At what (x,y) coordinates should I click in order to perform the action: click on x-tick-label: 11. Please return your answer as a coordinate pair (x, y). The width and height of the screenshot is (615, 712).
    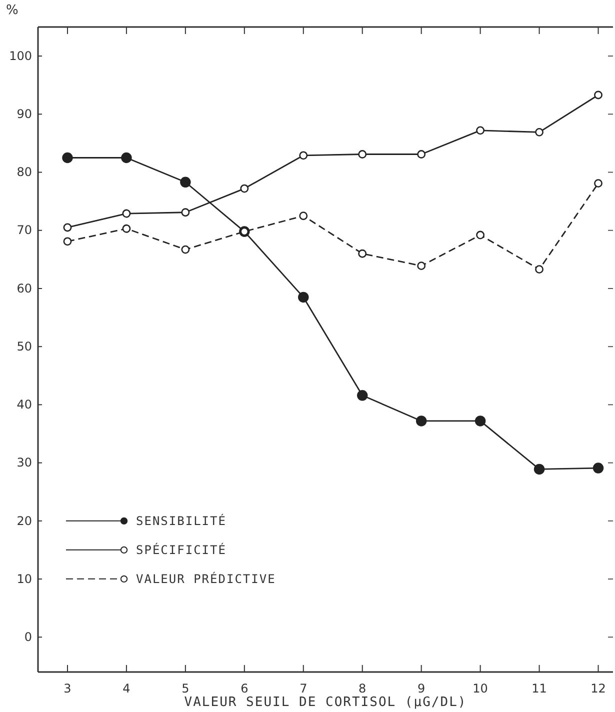
    Looking at the image, I should click on (539, 689).